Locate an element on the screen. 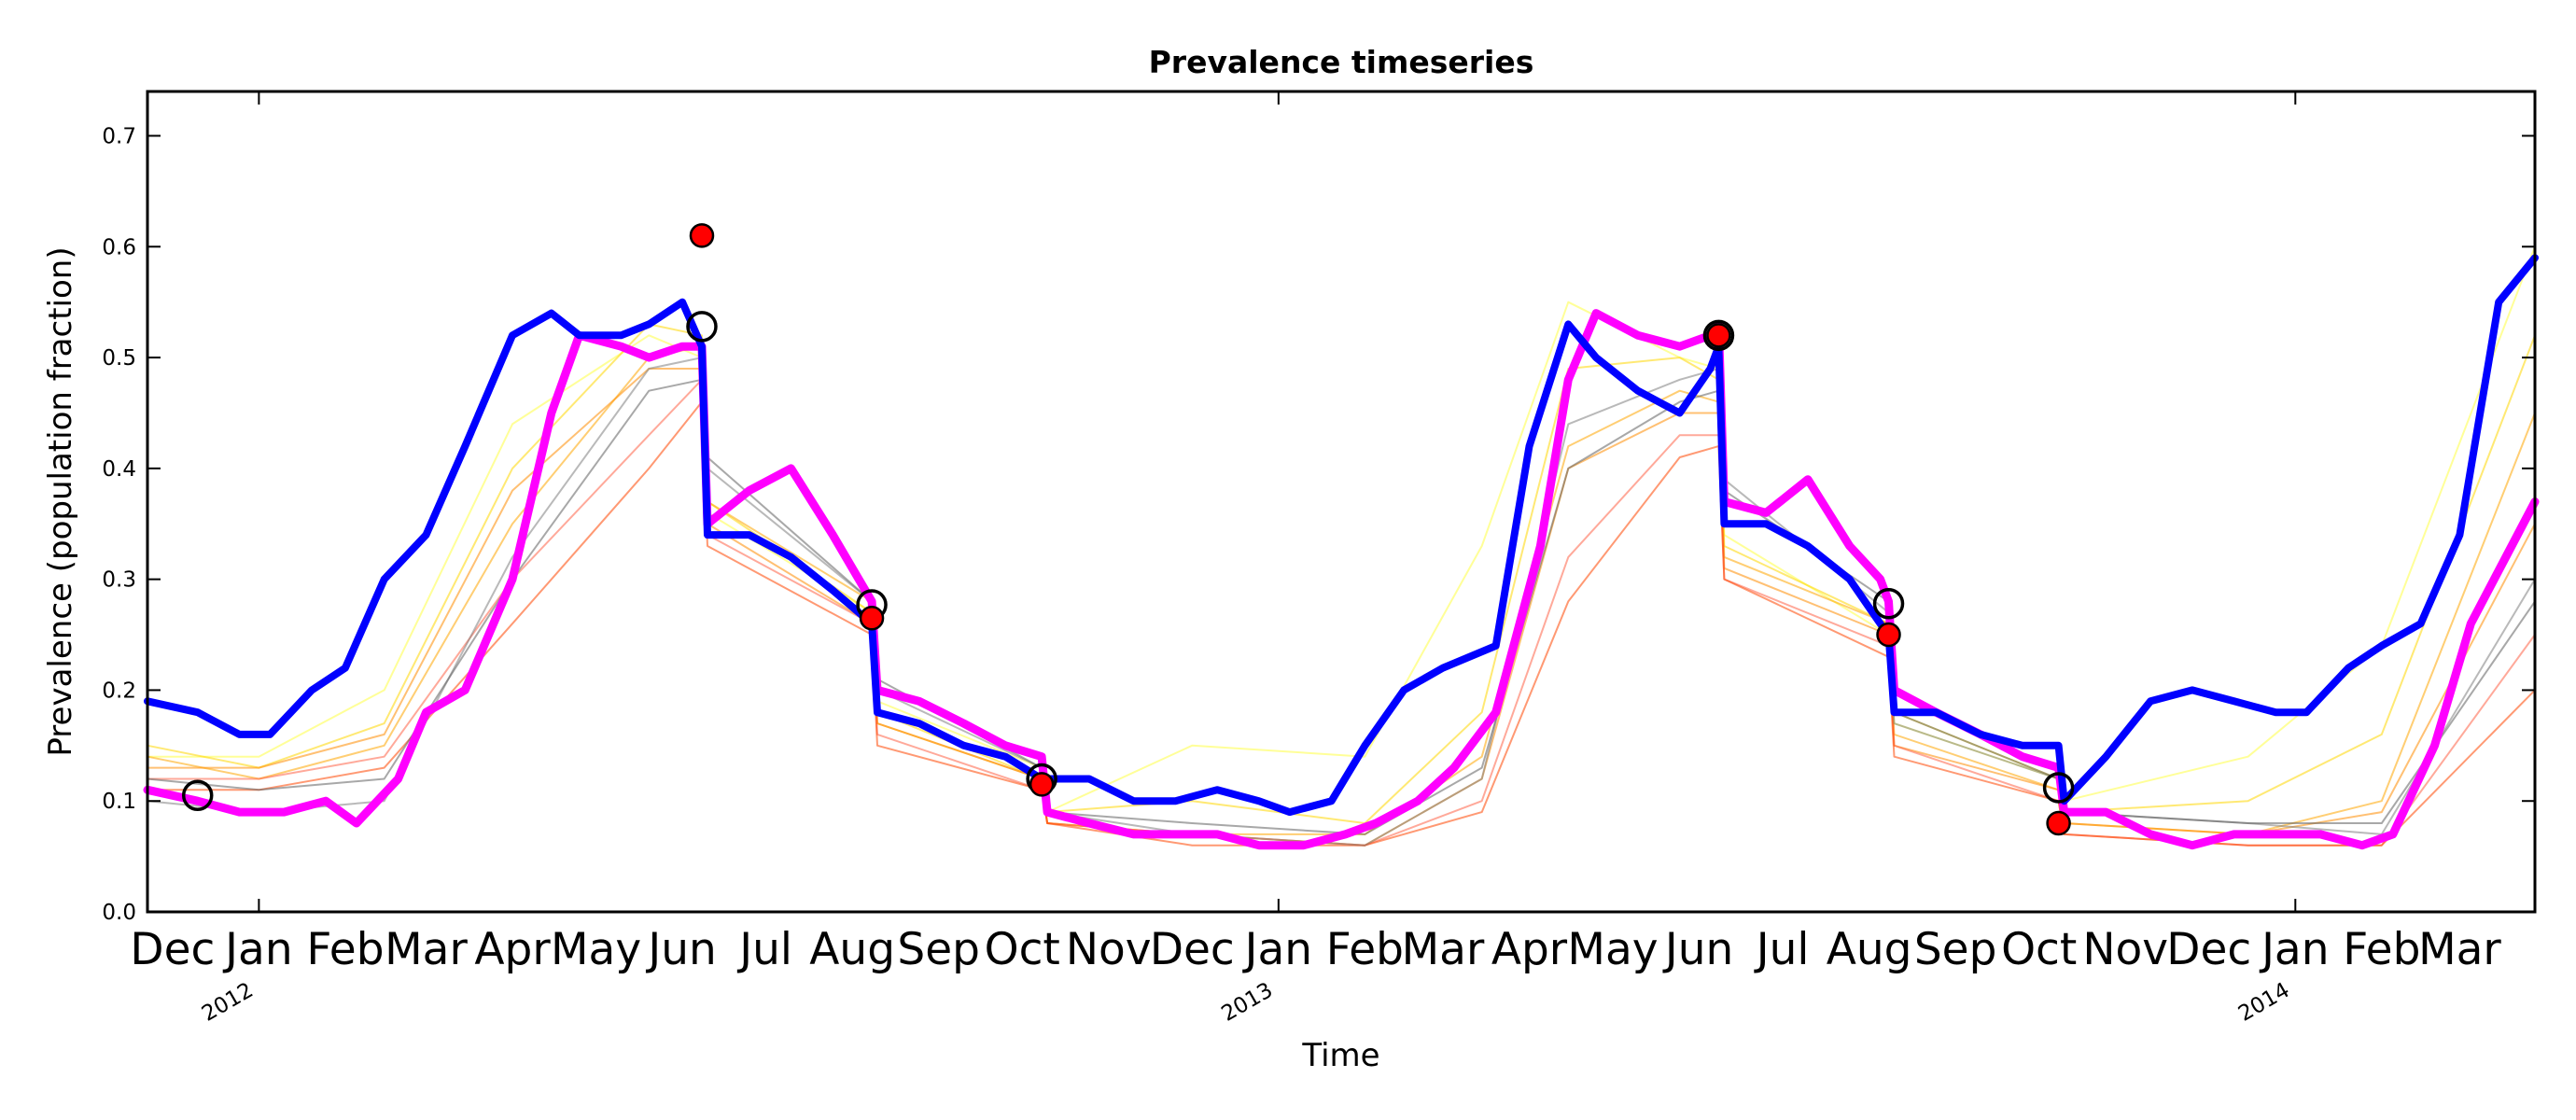 The image size is (2576, 1120). y-axis-label: Prevalence (population fraction) is located at coordinates (60, 501).